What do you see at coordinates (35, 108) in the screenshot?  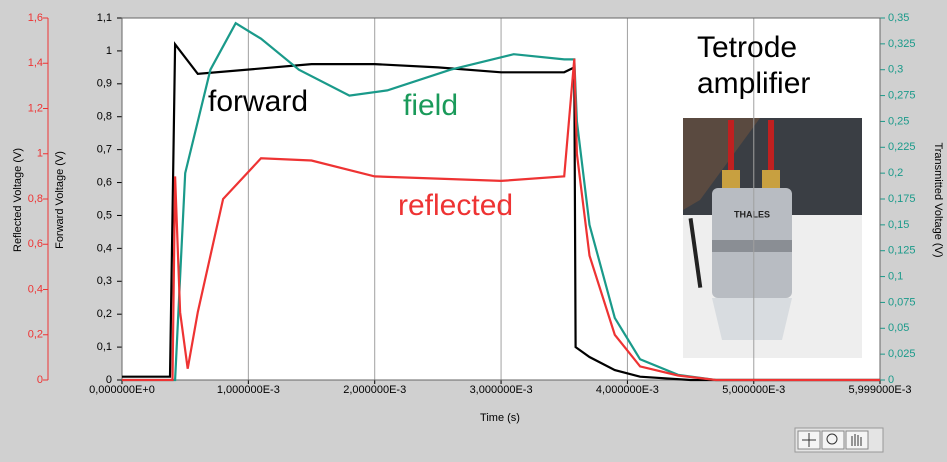 I see `y3ticks-label: 1,2` at bounding box center [35, 108].